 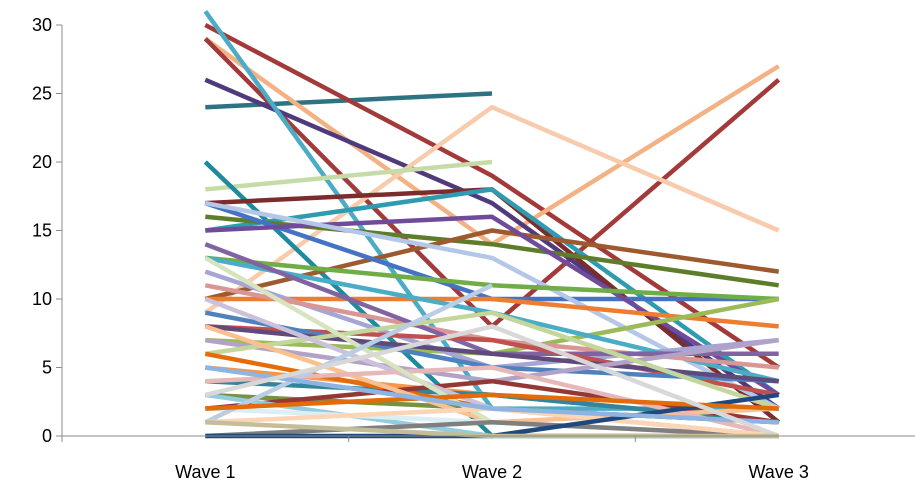 What do you see at coordinates (47, 436) in the screenshot?
I see `y-tick-label: 0` at bounding box center [47, 436].